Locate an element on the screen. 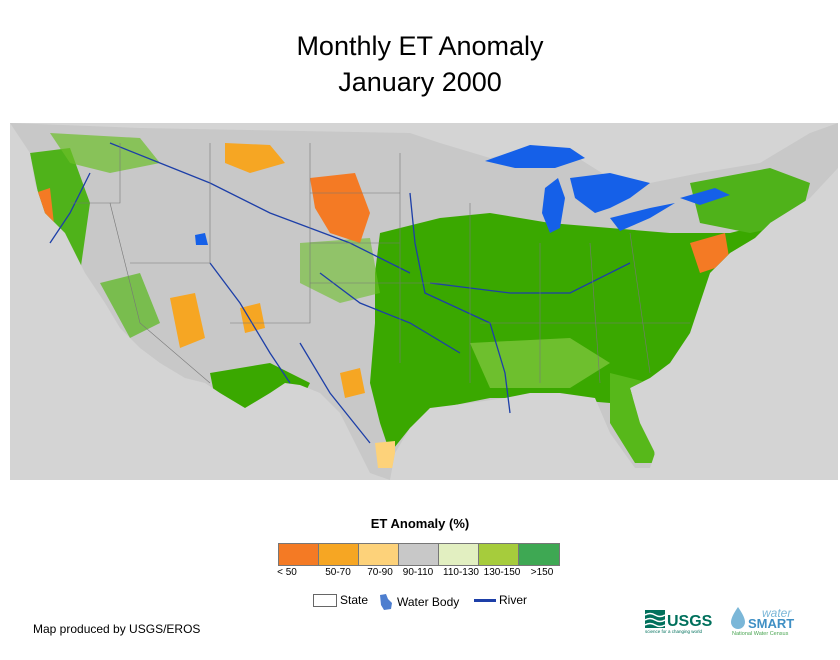 This screenshot has height=660, width=840. usgs-wave-icon: USGS science for a changing world is located at coordinates (678, 622).